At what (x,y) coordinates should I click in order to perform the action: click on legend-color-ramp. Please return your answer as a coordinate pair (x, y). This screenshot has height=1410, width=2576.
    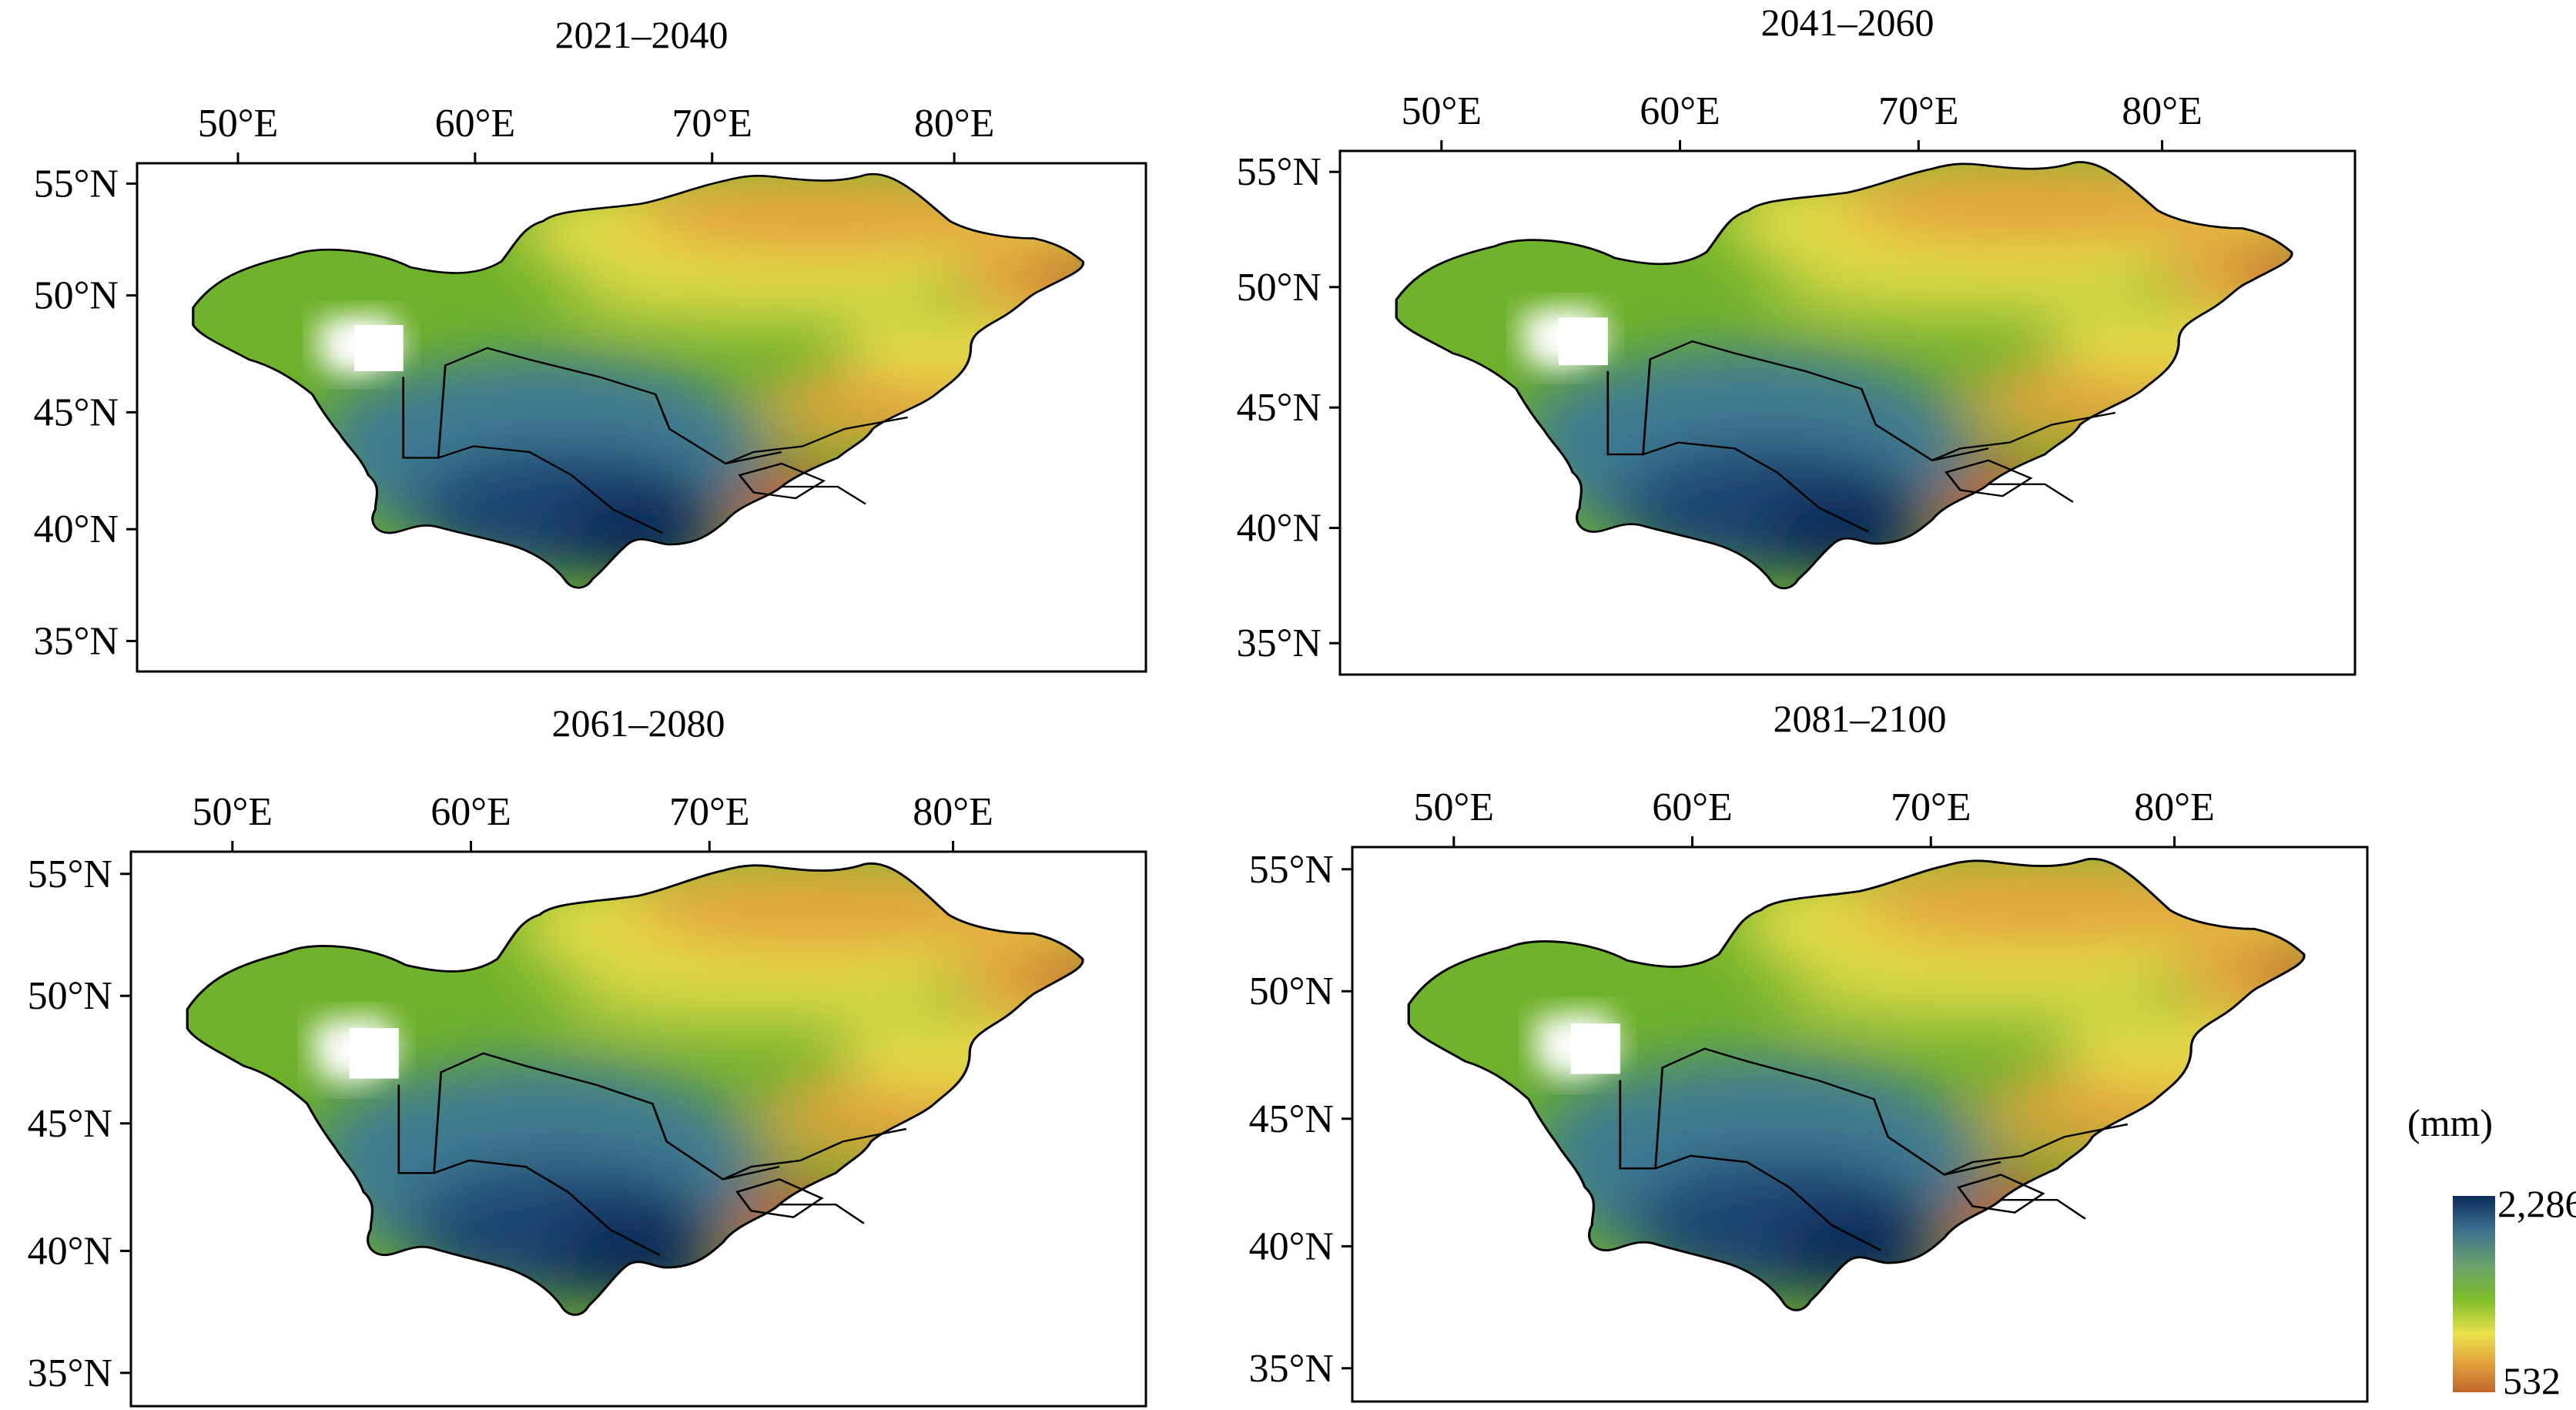
    Looking at the image, I should click on (2474, 1294).